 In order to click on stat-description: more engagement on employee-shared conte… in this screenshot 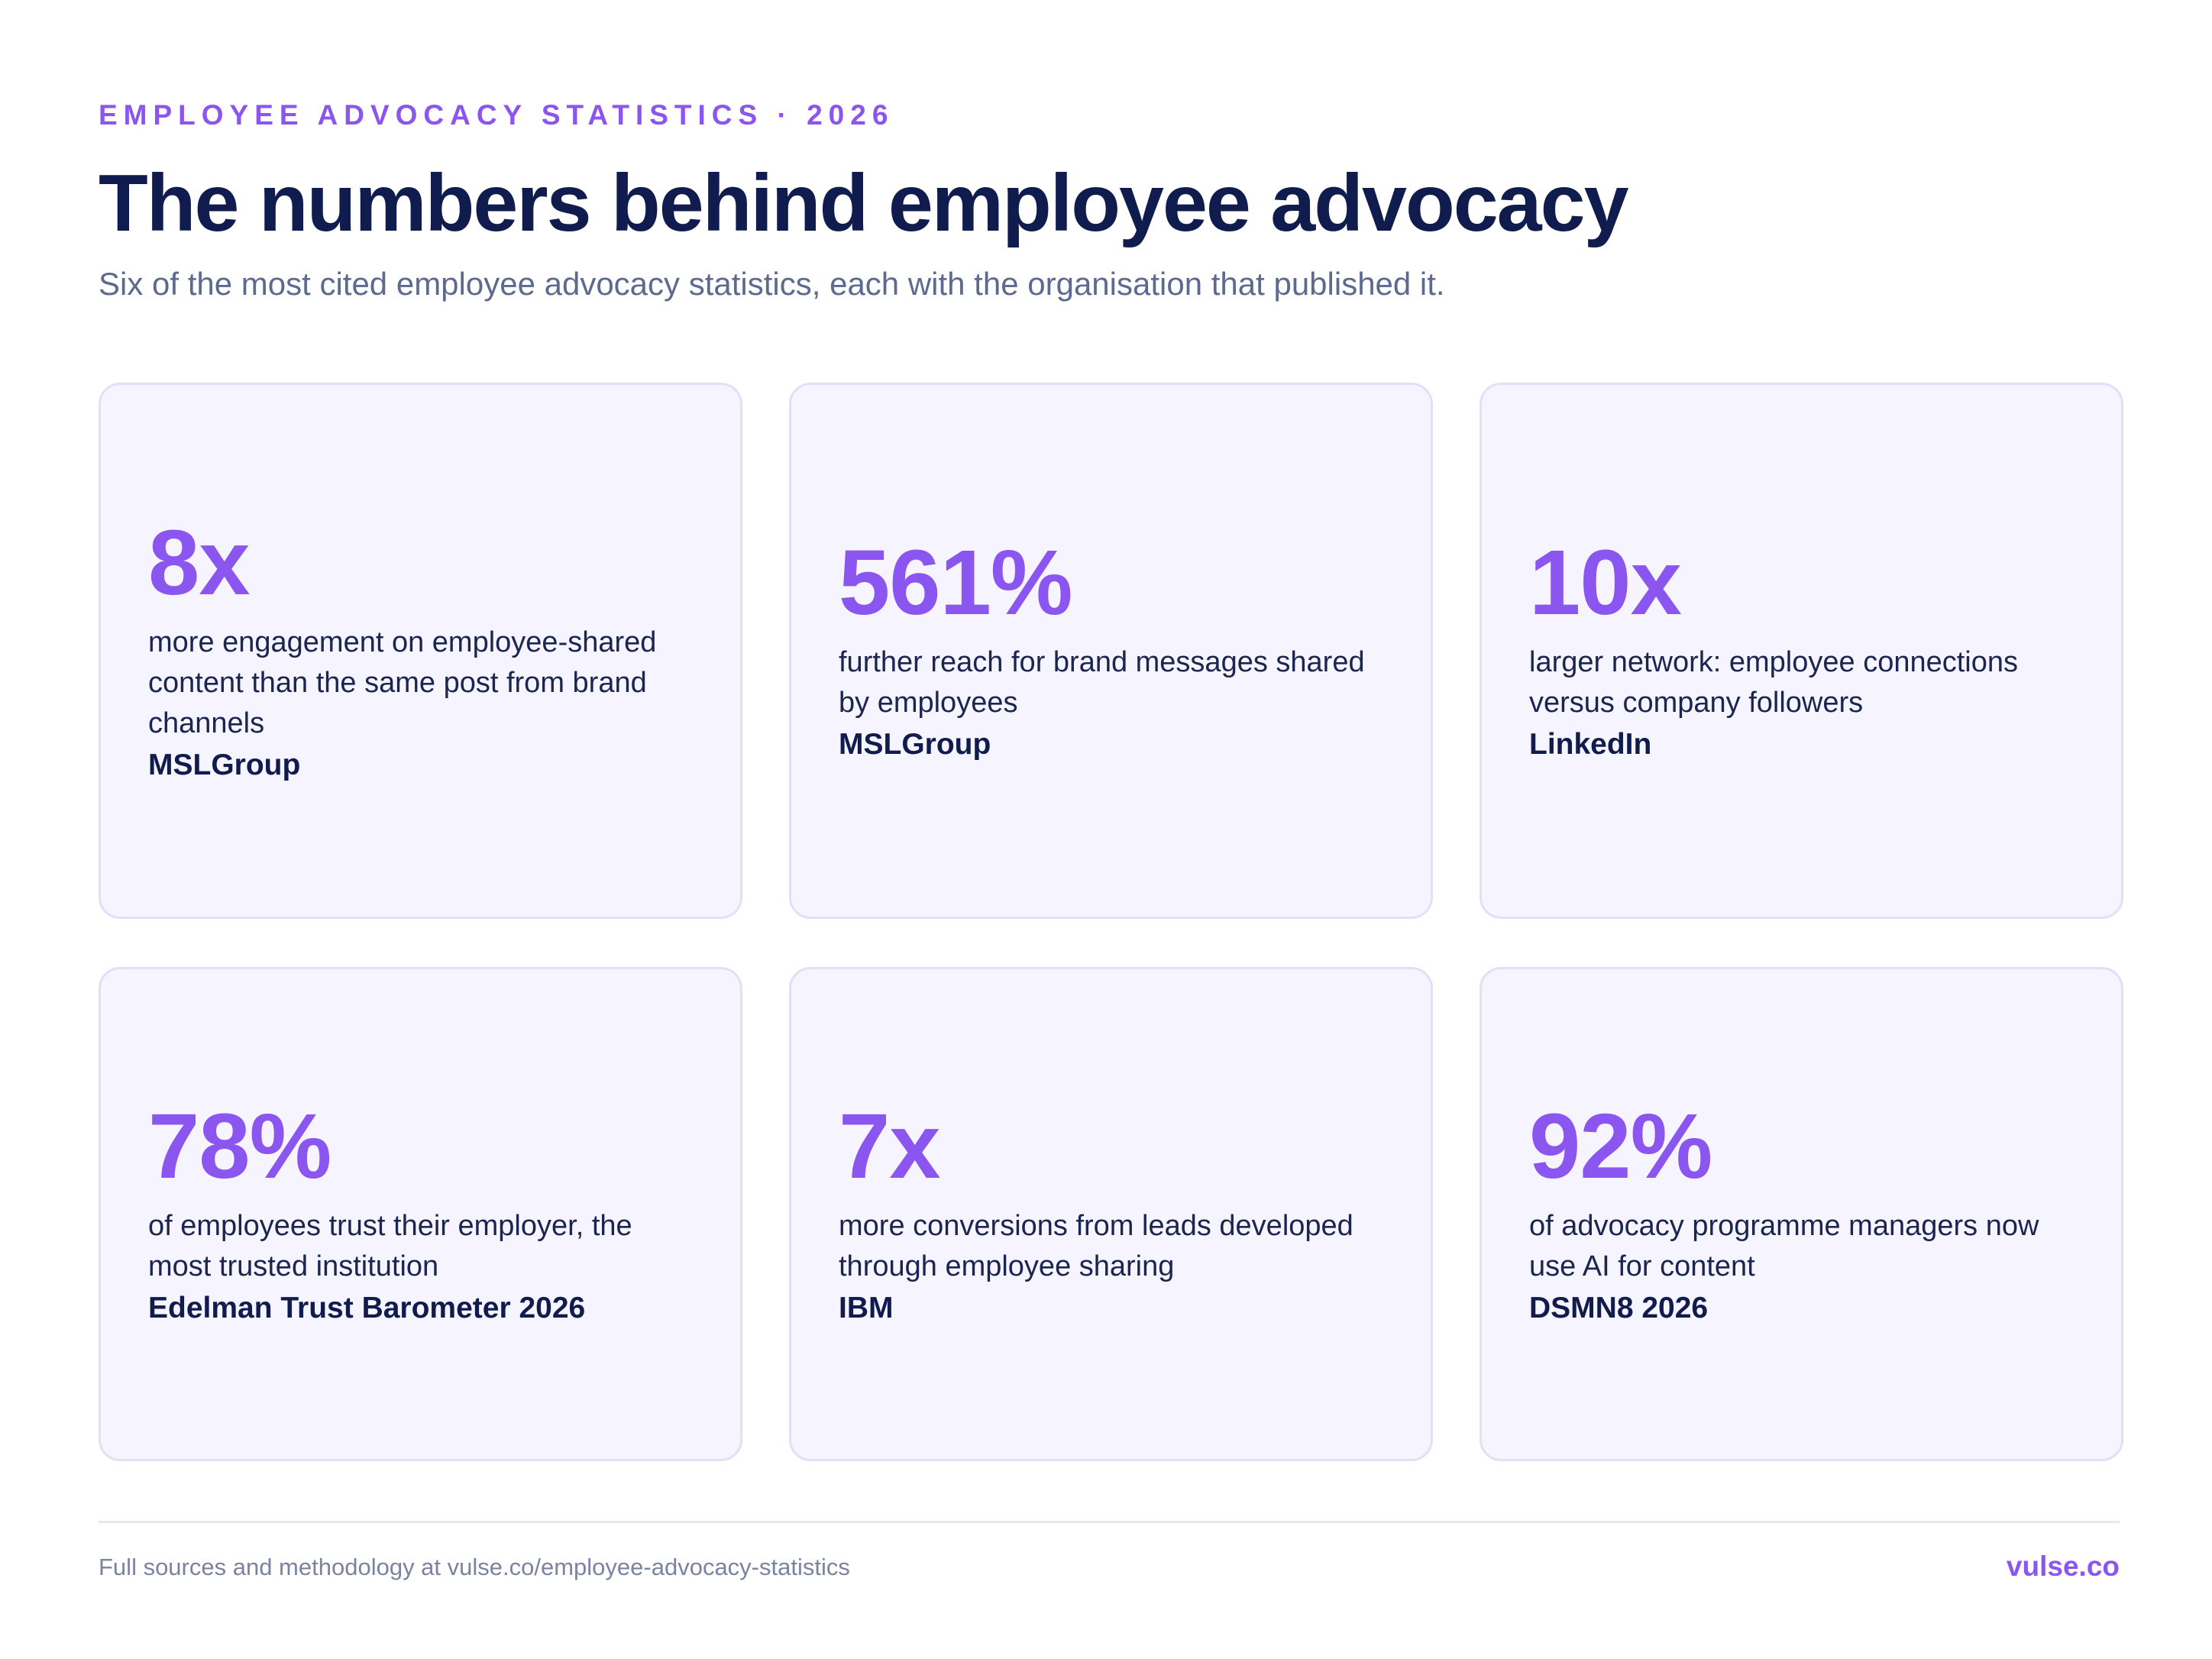, I will do `click(402, 682)`.